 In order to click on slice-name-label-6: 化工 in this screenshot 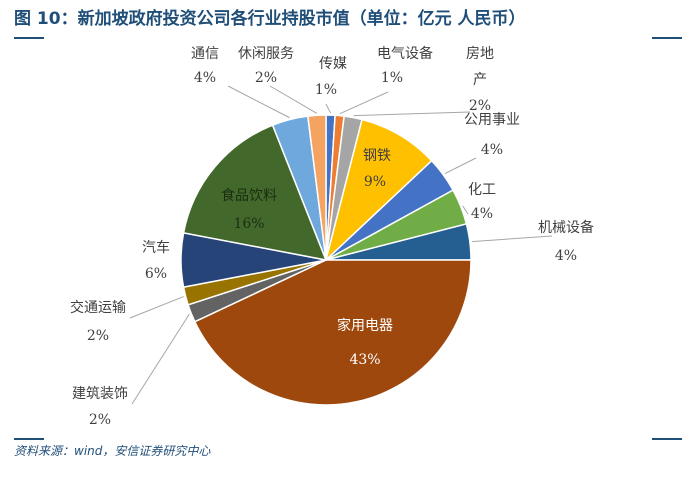, I will do `click(482, 190)`.